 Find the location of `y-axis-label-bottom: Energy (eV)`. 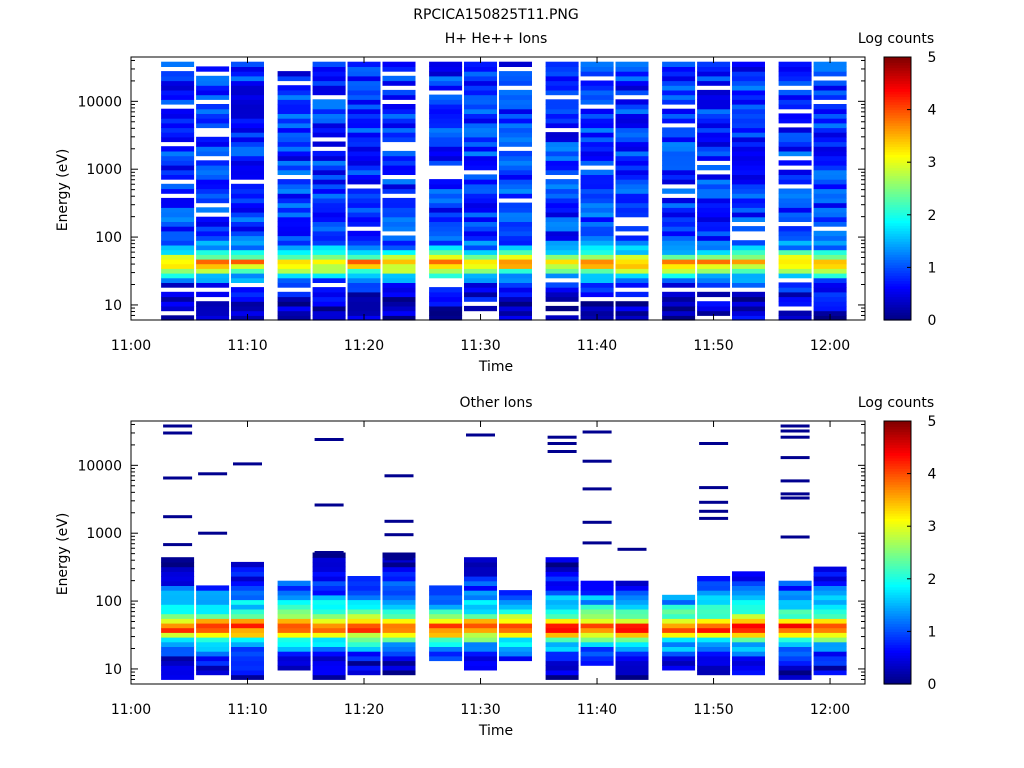

y-axis-label-bottom: Energy (eV) is located at coordinates (63, 554).